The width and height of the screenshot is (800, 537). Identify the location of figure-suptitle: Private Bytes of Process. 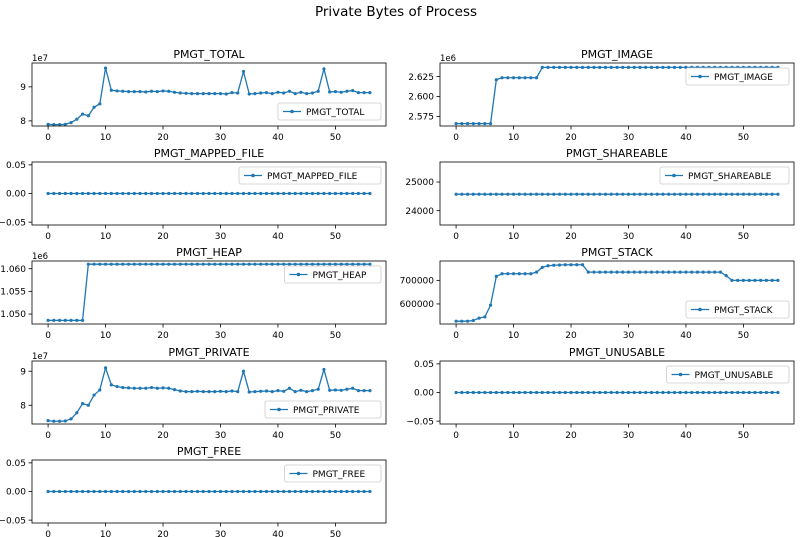
(396, 12).